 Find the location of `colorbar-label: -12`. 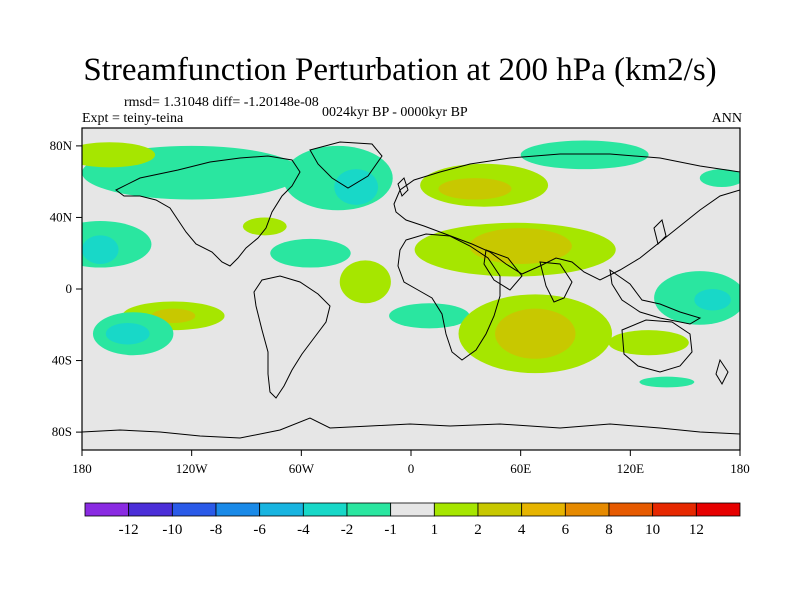

colorbar-label: -12 is located at coordinates (129, 530).